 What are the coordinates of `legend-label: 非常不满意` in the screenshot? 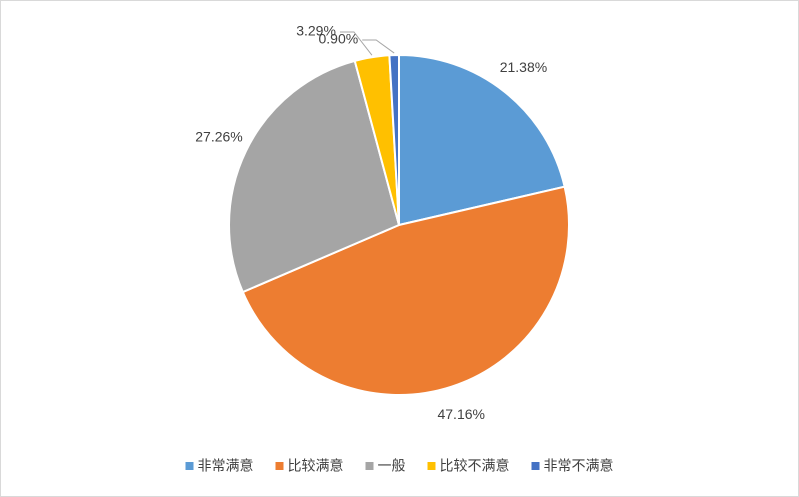 It's located at (579, 466).